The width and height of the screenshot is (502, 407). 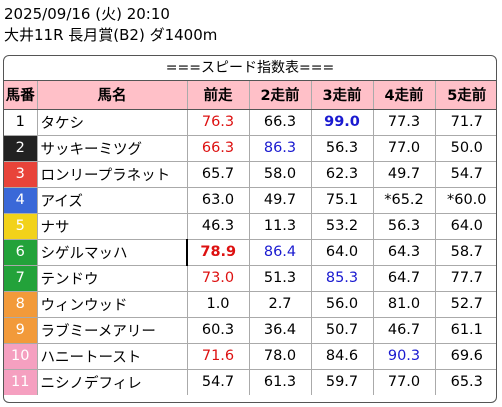 I want to click on speed-5th: 58.7, so click(x=465, y=252).